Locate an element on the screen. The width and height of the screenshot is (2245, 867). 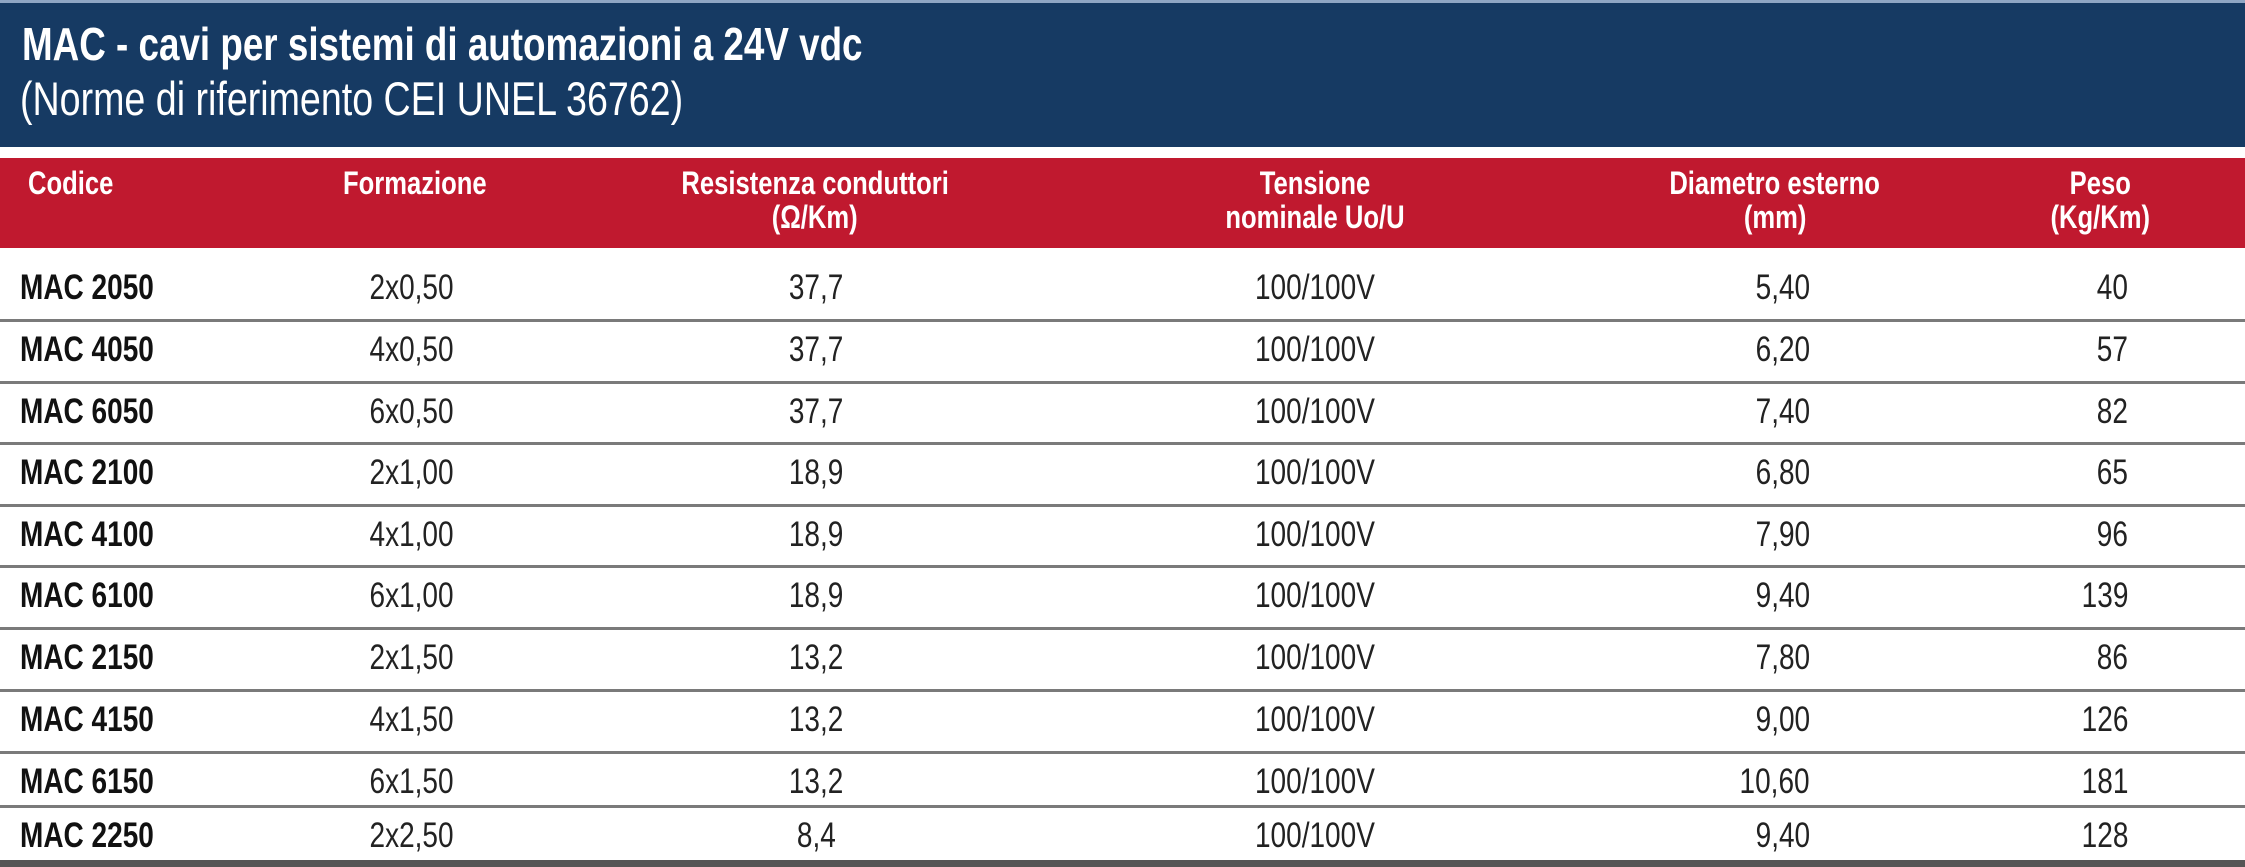
table-row: MAC 2100 2x1,00 18,9 100/100V 6,80 65 is located at coordinates (1122, 476).